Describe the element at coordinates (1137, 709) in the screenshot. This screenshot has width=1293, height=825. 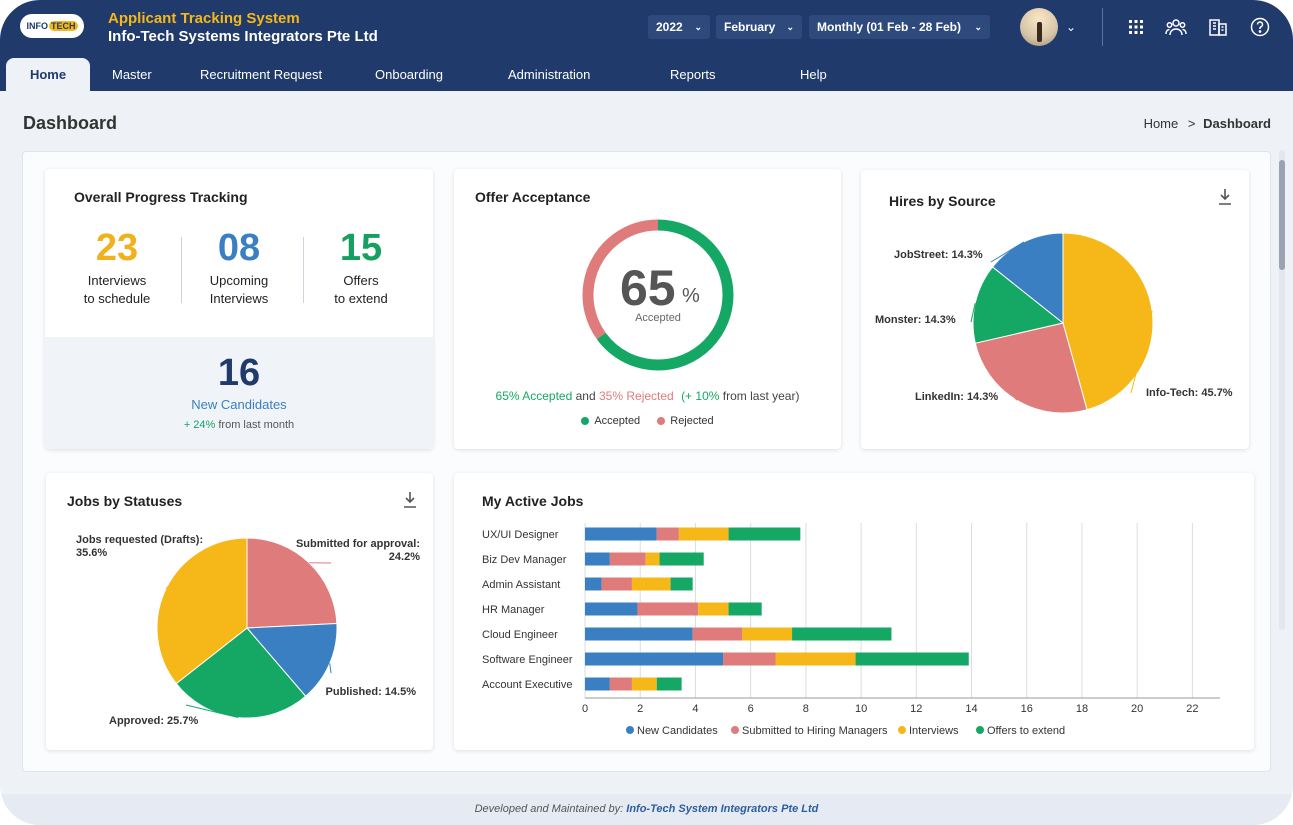
I see `x-tick-label: 20` at that location.